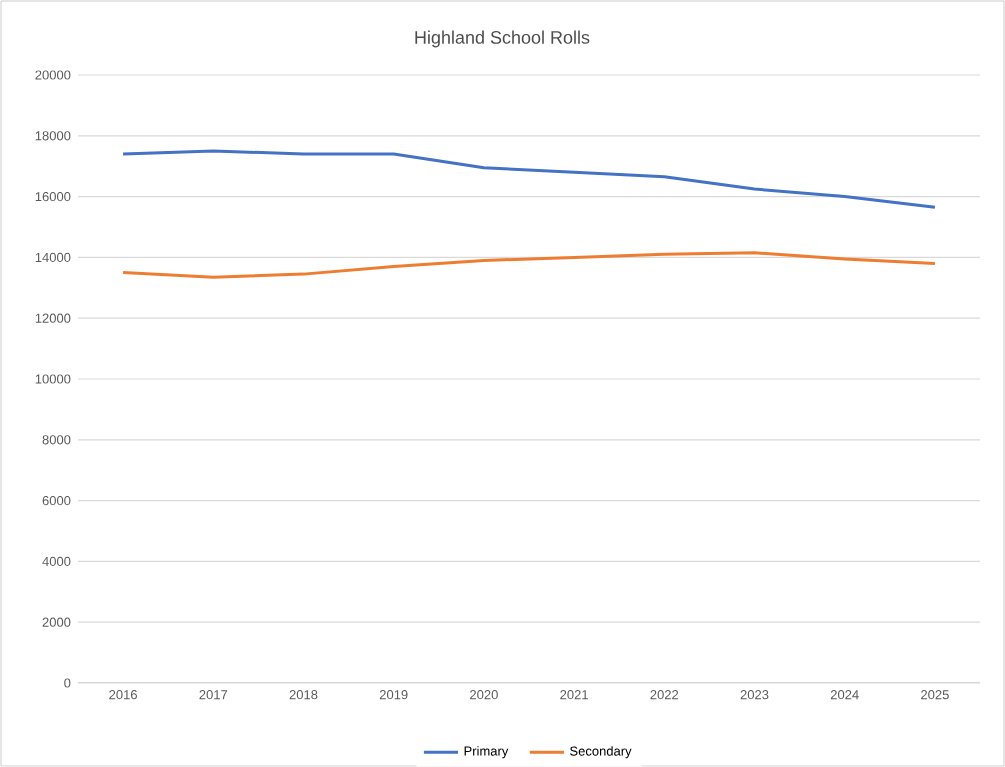 This screenshot has height=767, width=1005. I want to click on x-tick-label: 2024, so click(844, 695).